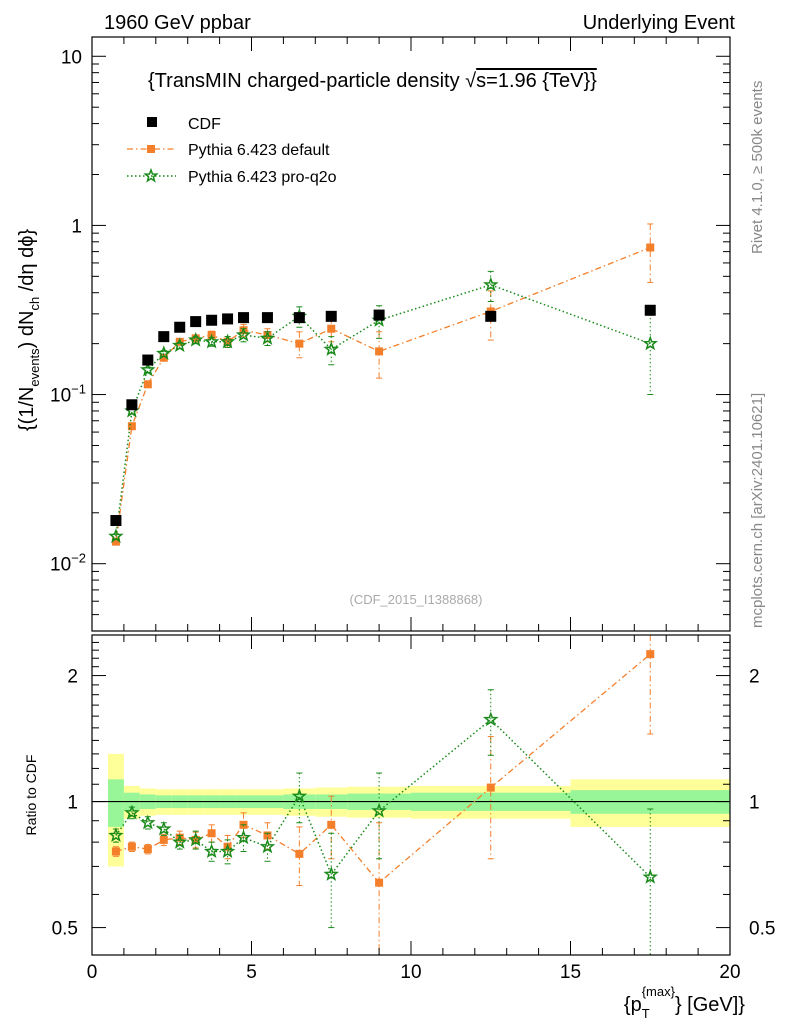  What do you see at coordinates (177, 23) in the screenshot?
I see `header-left: 1960 GeV ppbar` at bounding box center [177, 23].